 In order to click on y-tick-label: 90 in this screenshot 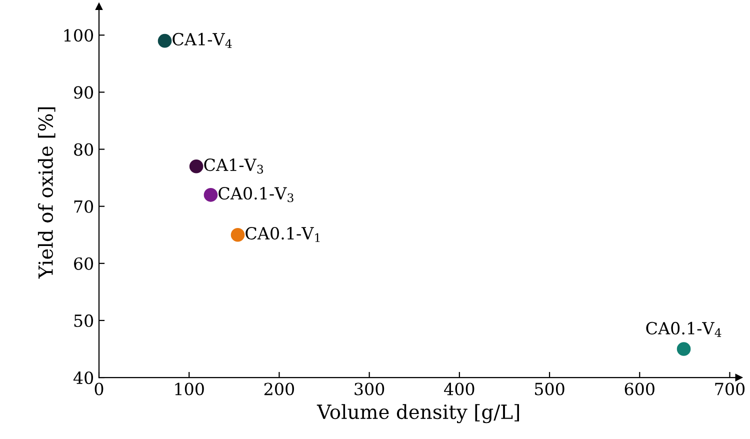, I will do `click(84, 92)`.